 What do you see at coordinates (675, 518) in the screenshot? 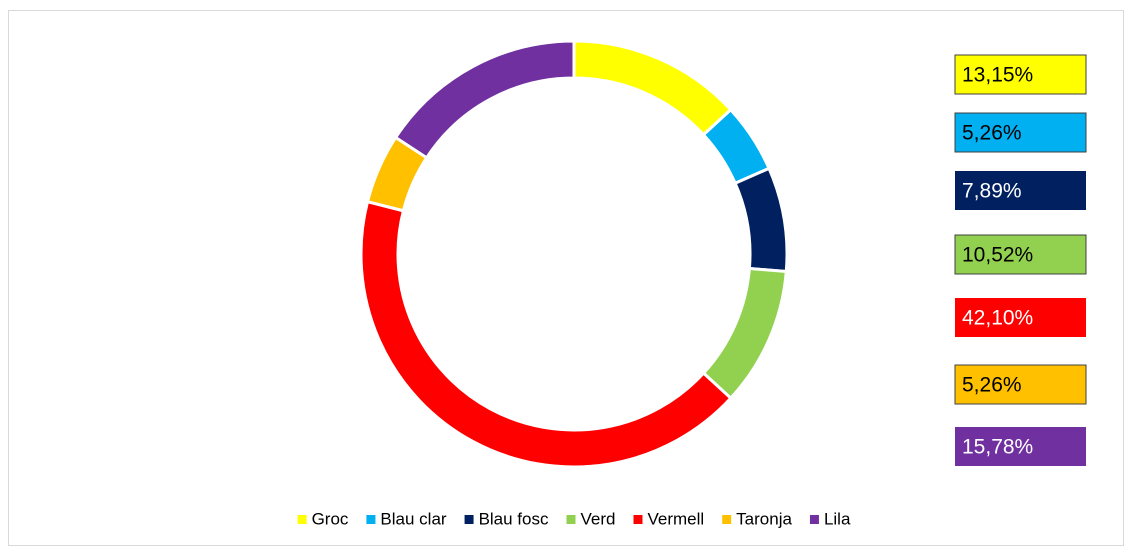
I see `legend-label: Vermell` at bounding box center [675, 518].